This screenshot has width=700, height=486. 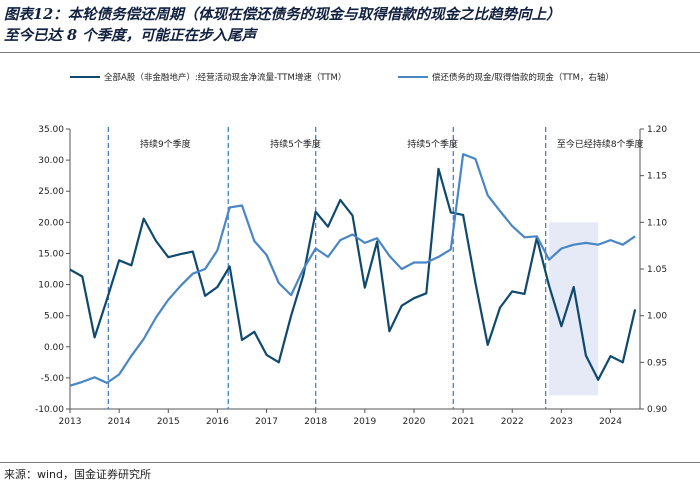 I want to click on y-right-tick-label: 1.00, so click(x=657, y=317).